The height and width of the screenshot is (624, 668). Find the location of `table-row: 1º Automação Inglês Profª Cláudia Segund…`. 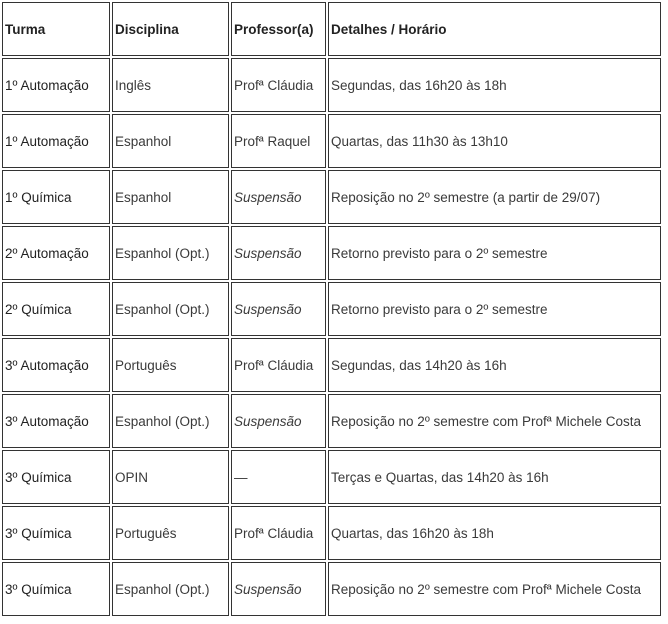

table-row: 1º Automação Inglês Profª Cláudia Segund… is located at coordinates (331, 85).